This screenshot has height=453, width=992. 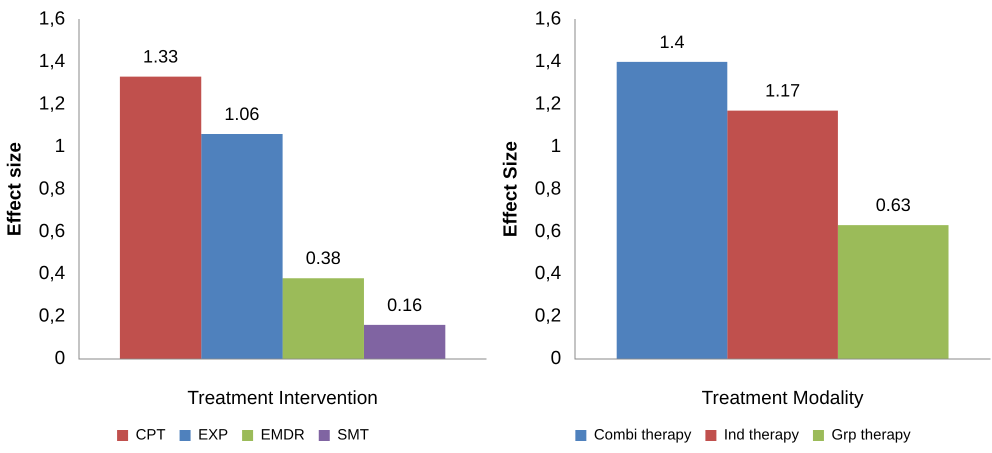 I want to click on x-axis-title: Treatment Intervention, so click(x=282, y=398).